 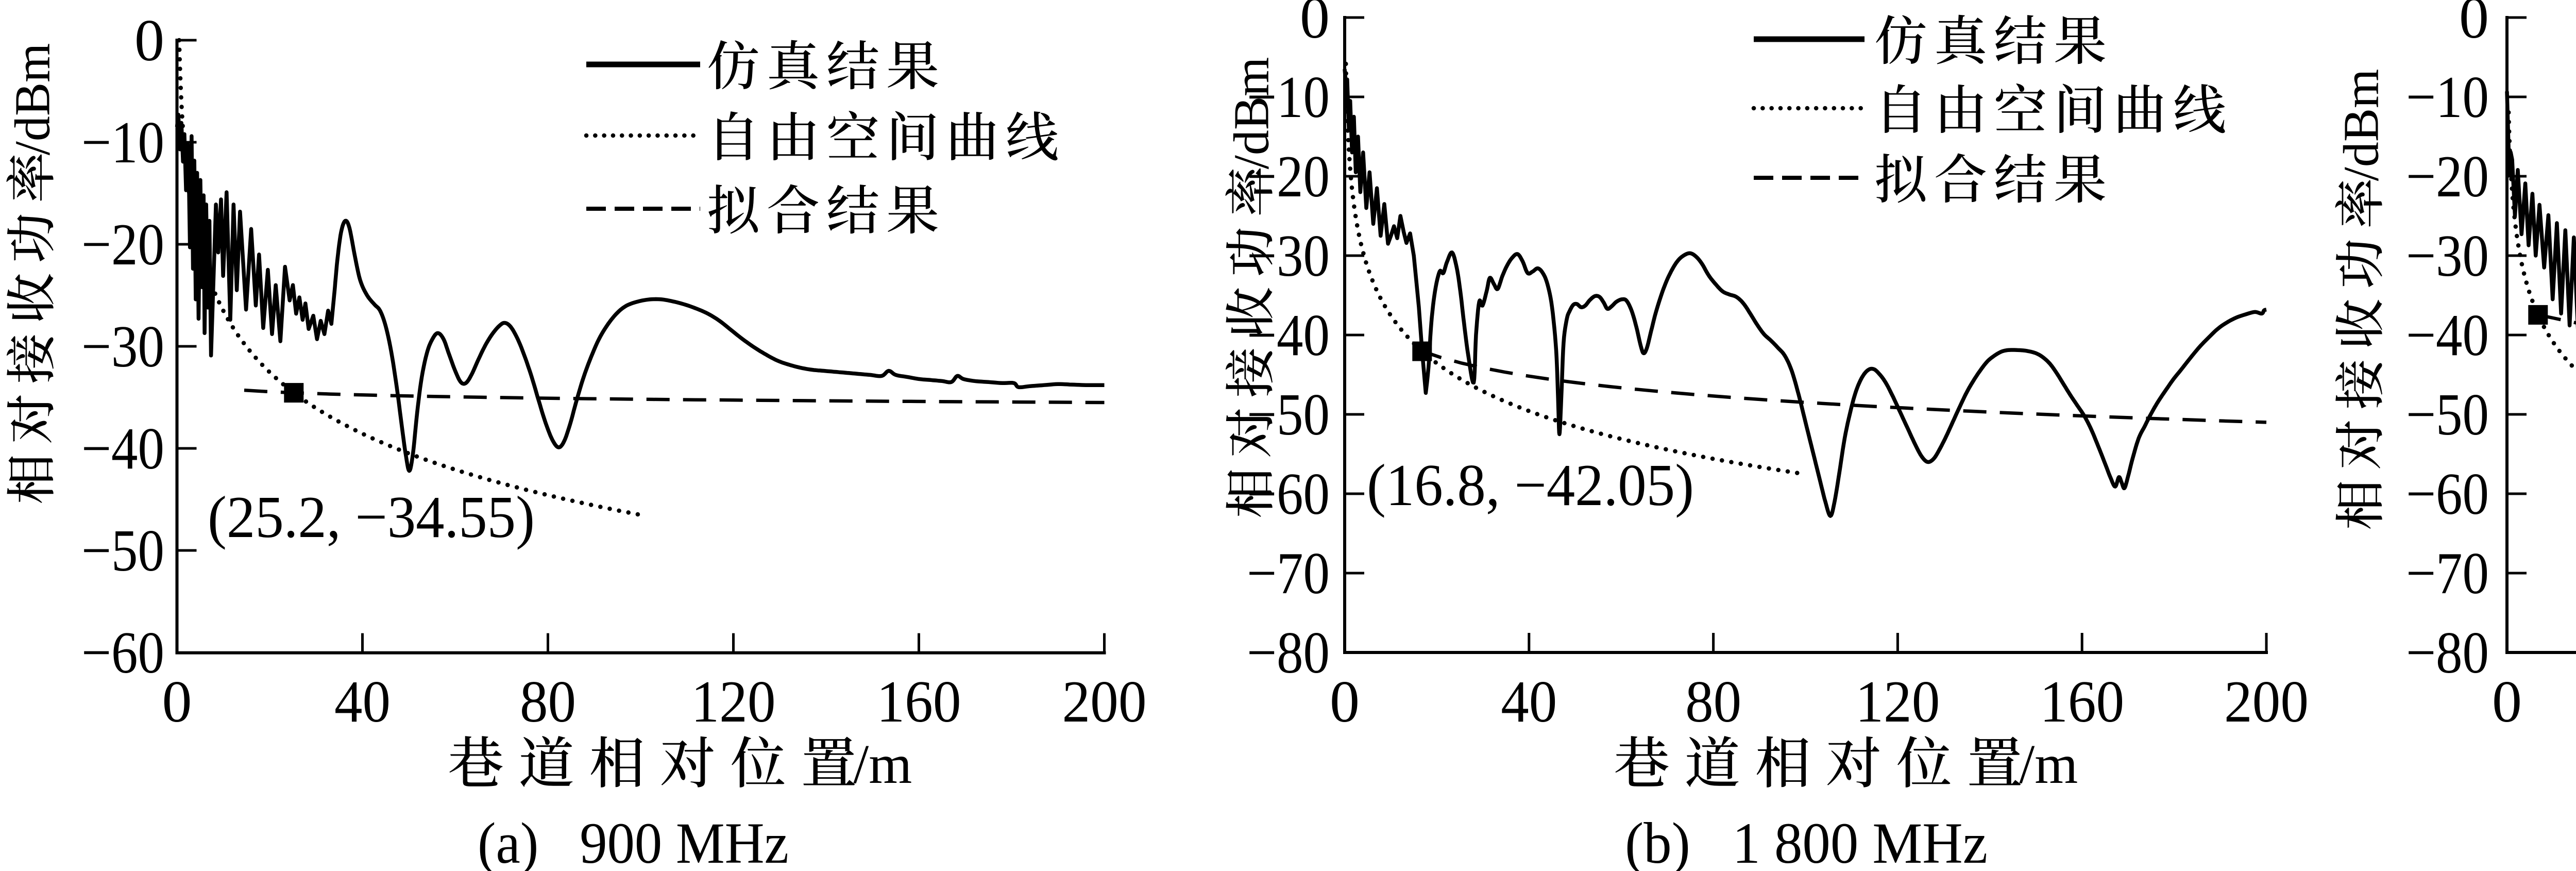 I want to click on svg-text: (25.2, −34.55), so click(x=371, y=517).